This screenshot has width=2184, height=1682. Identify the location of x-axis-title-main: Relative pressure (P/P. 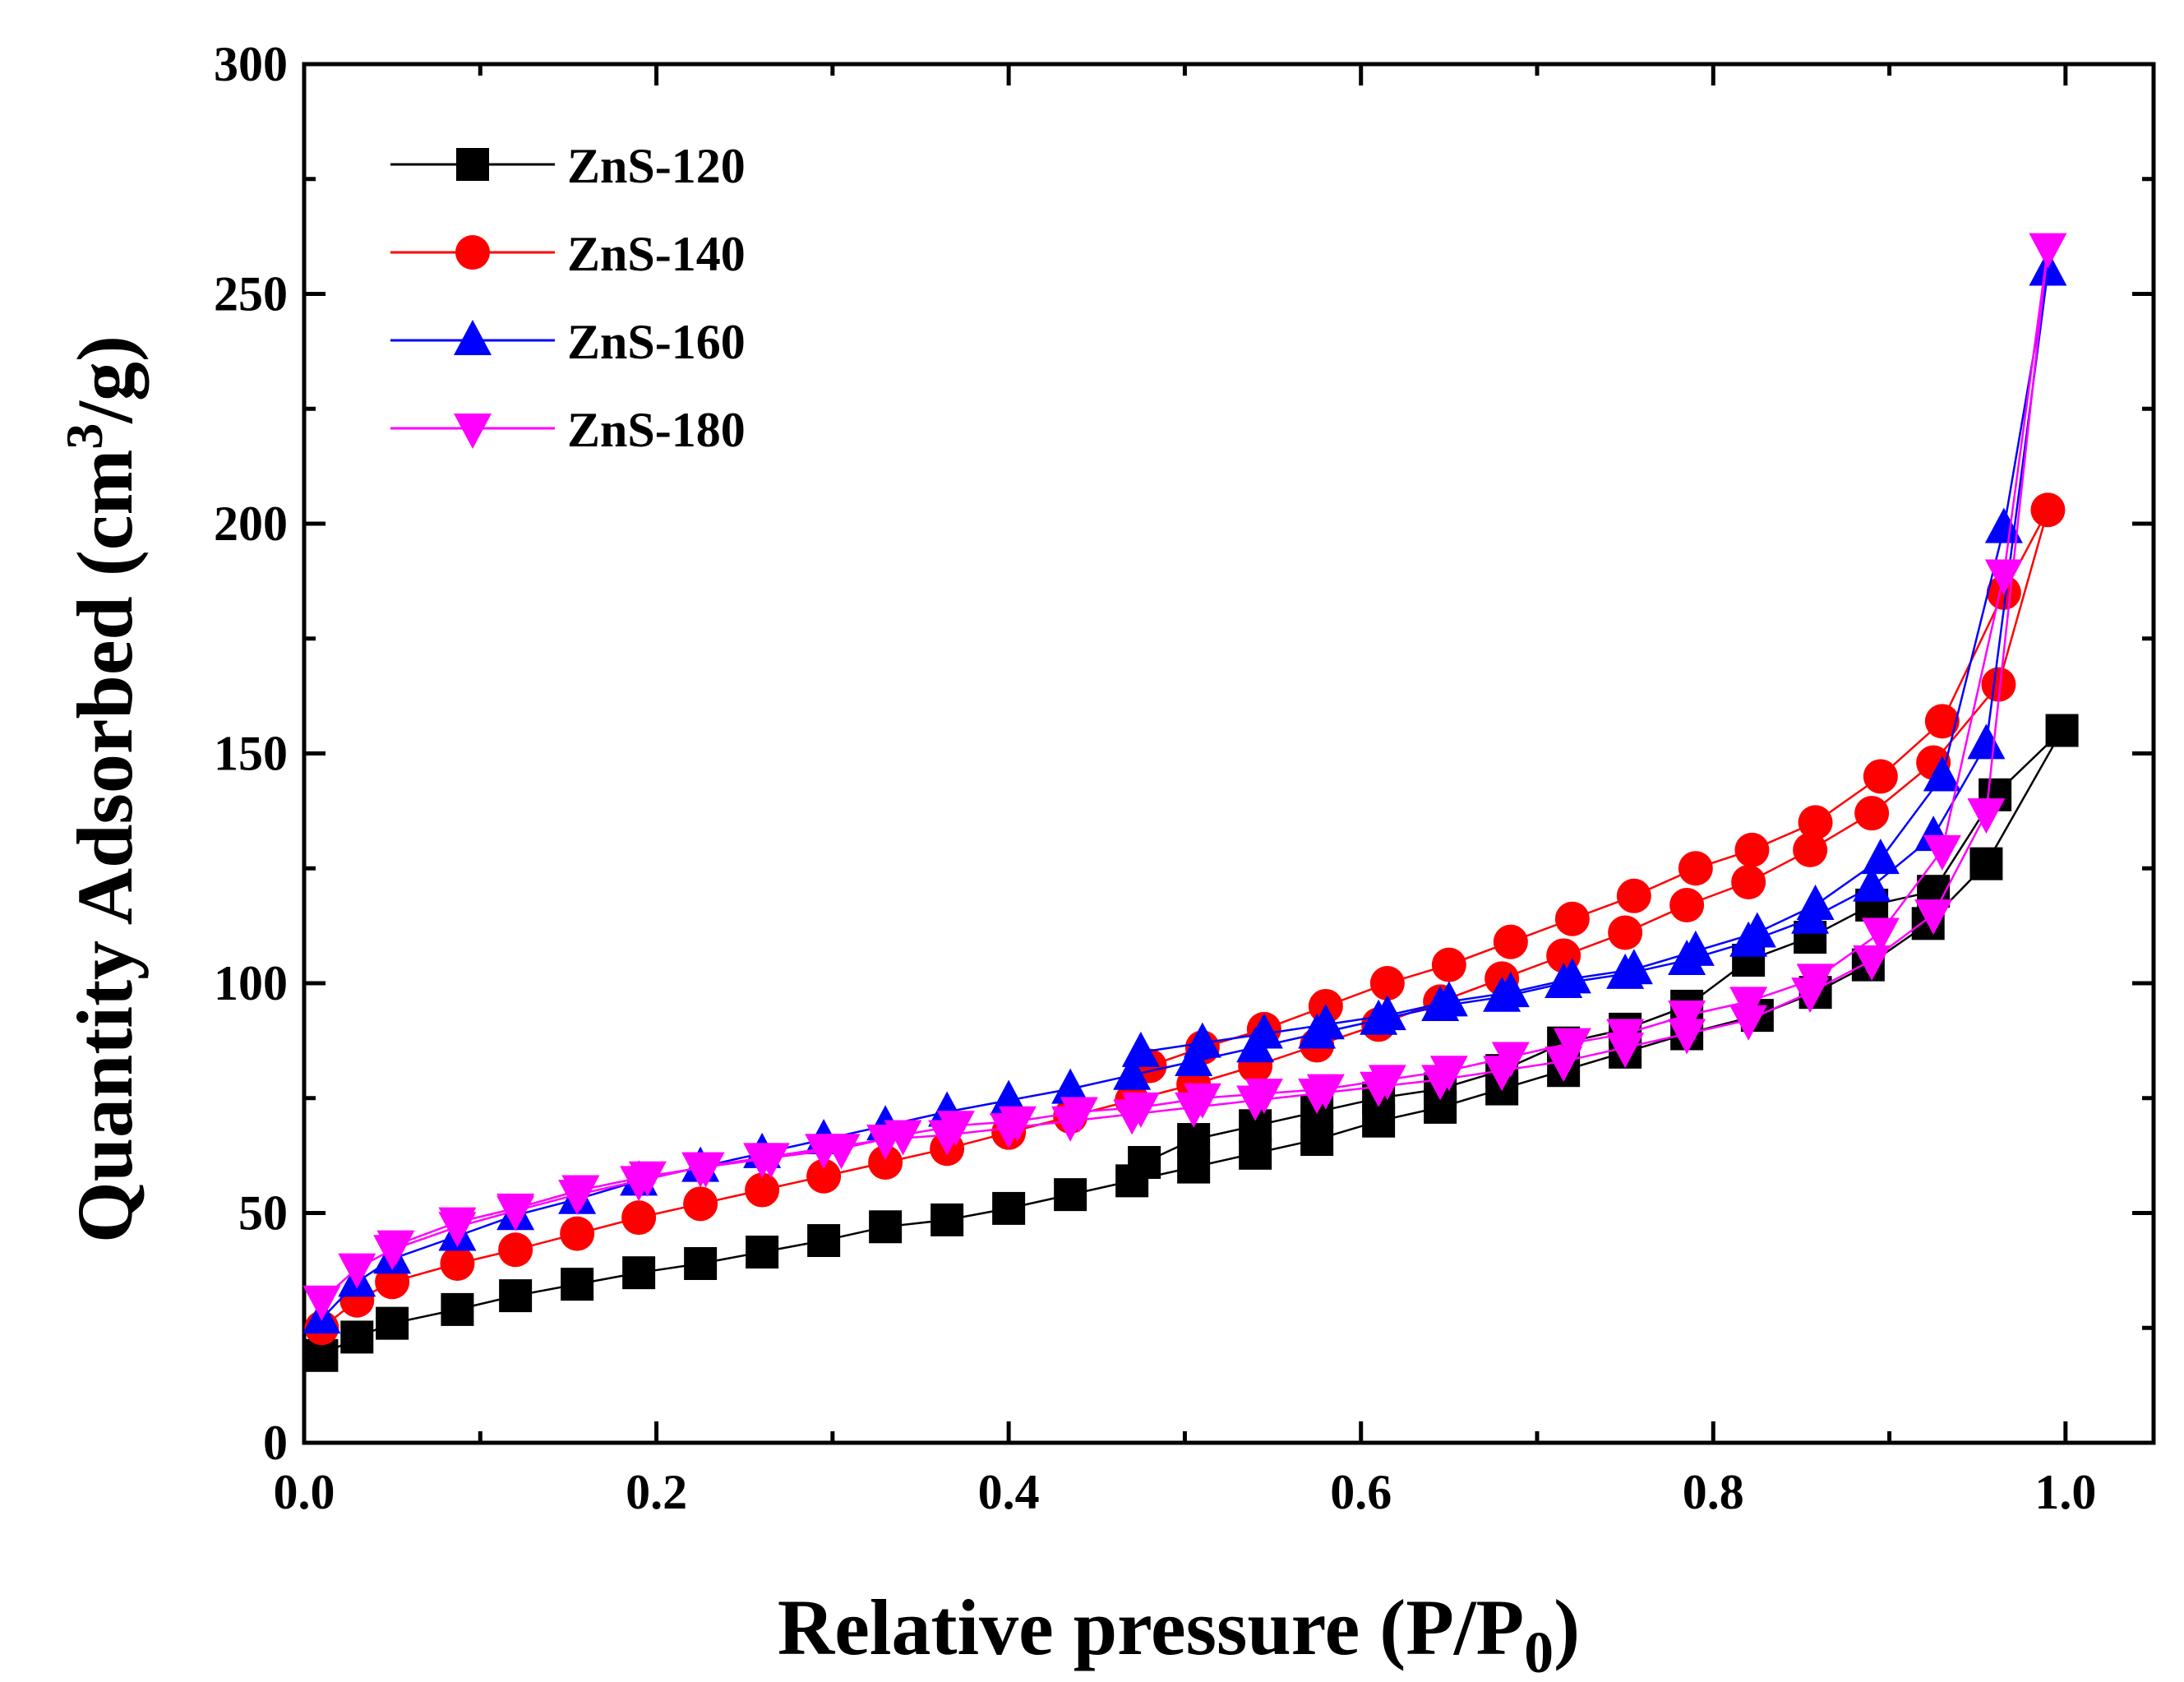
(1151, 1627).